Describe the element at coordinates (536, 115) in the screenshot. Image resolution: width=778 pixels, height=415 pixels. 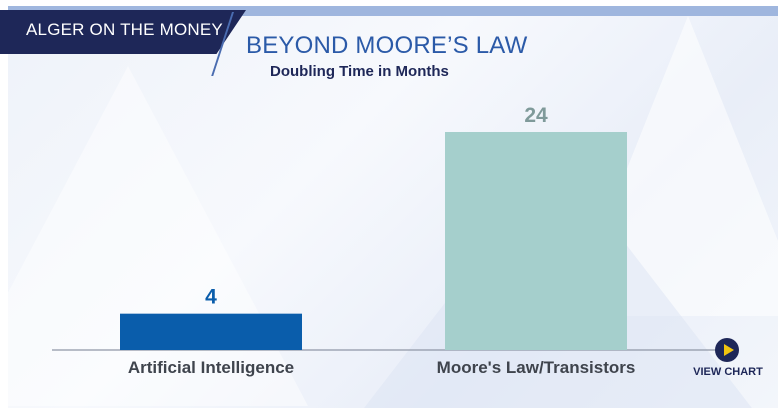
I see `bar-value-label: 24` at that location.